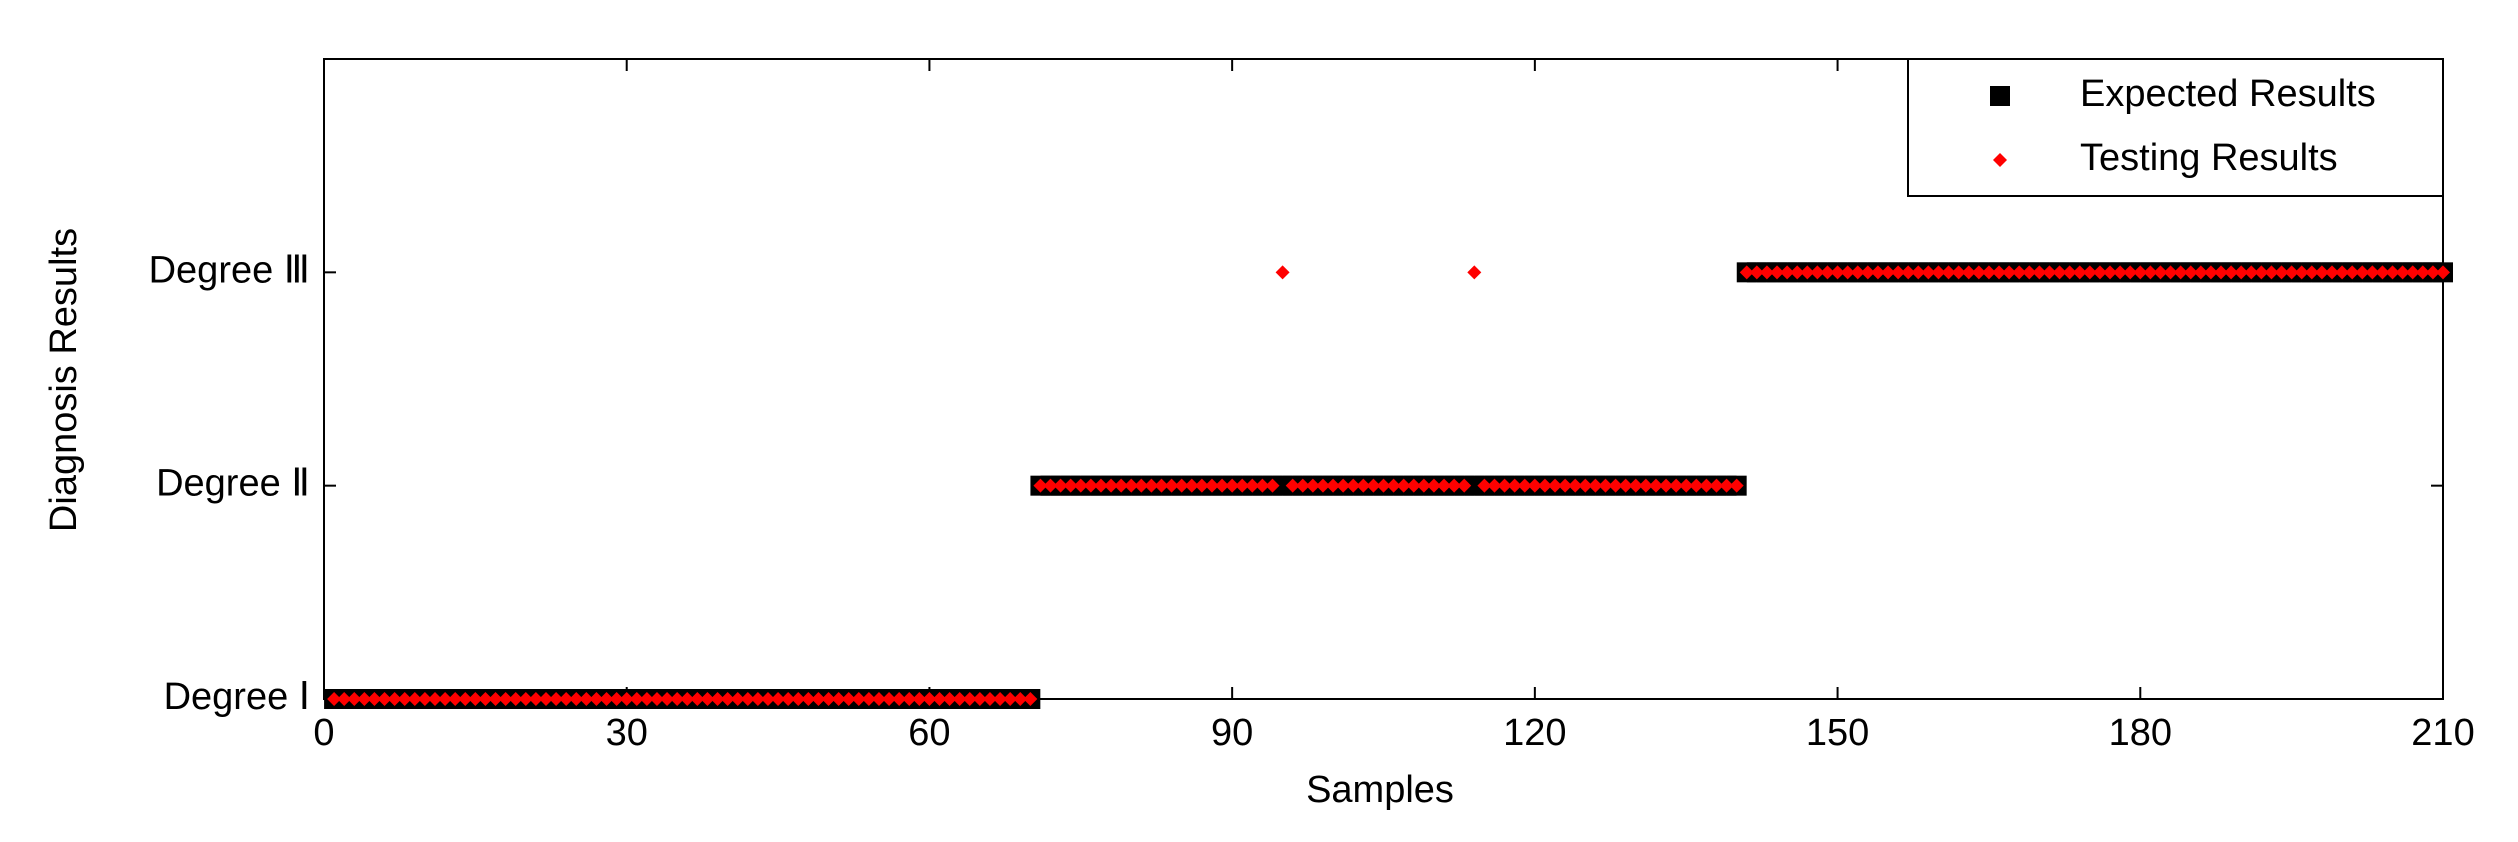  I want to click on x-tick-label: 210, so click(2442, 733).